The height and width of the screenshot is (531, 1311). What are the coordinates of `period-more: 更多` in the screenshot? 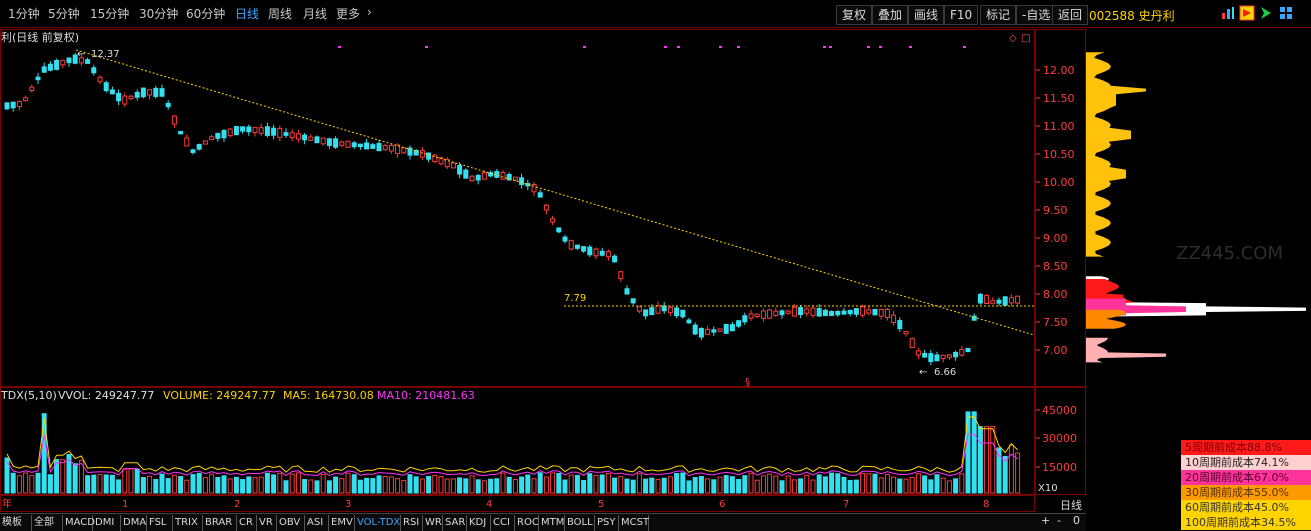 It's located at (348, 14).